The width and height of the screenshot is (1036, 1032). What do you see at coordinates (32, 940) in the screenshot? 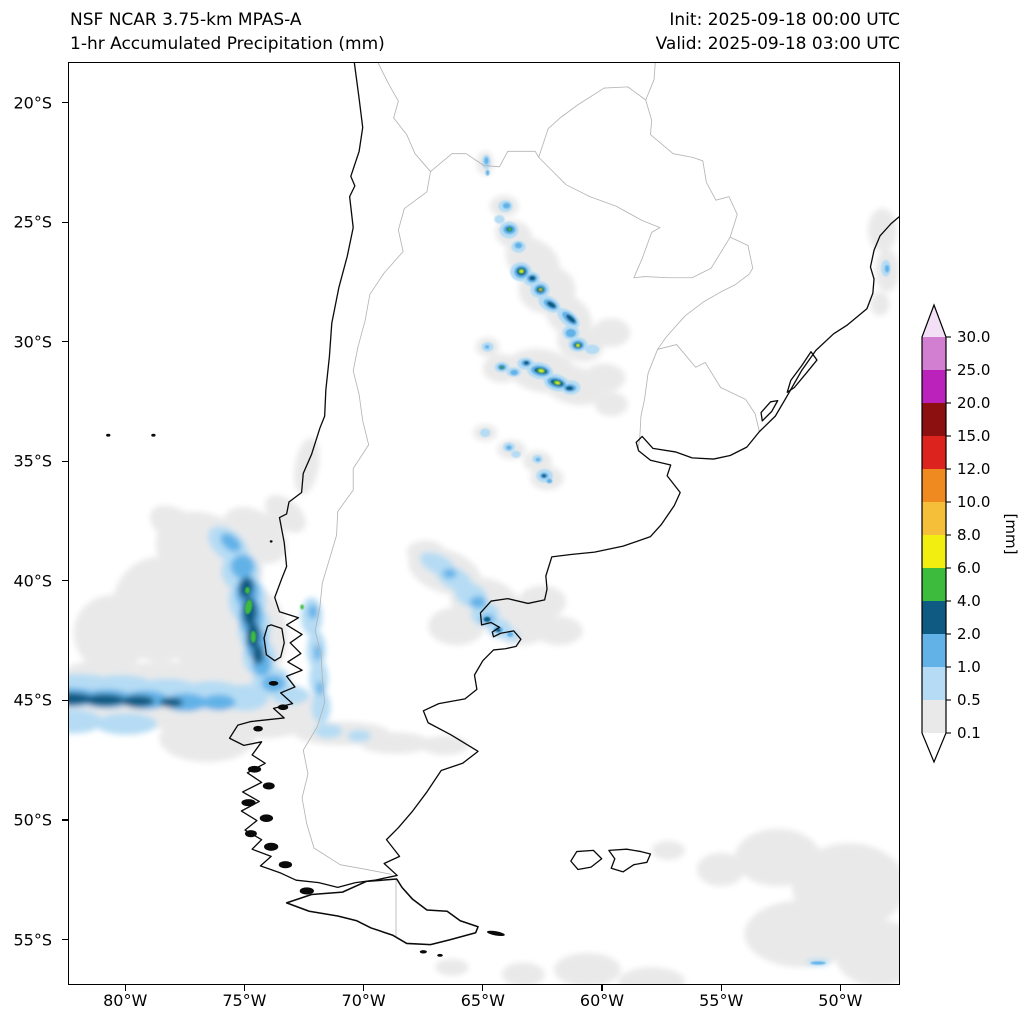
I see `y-tick-label: 55°S` at bounding box center [32, 940].